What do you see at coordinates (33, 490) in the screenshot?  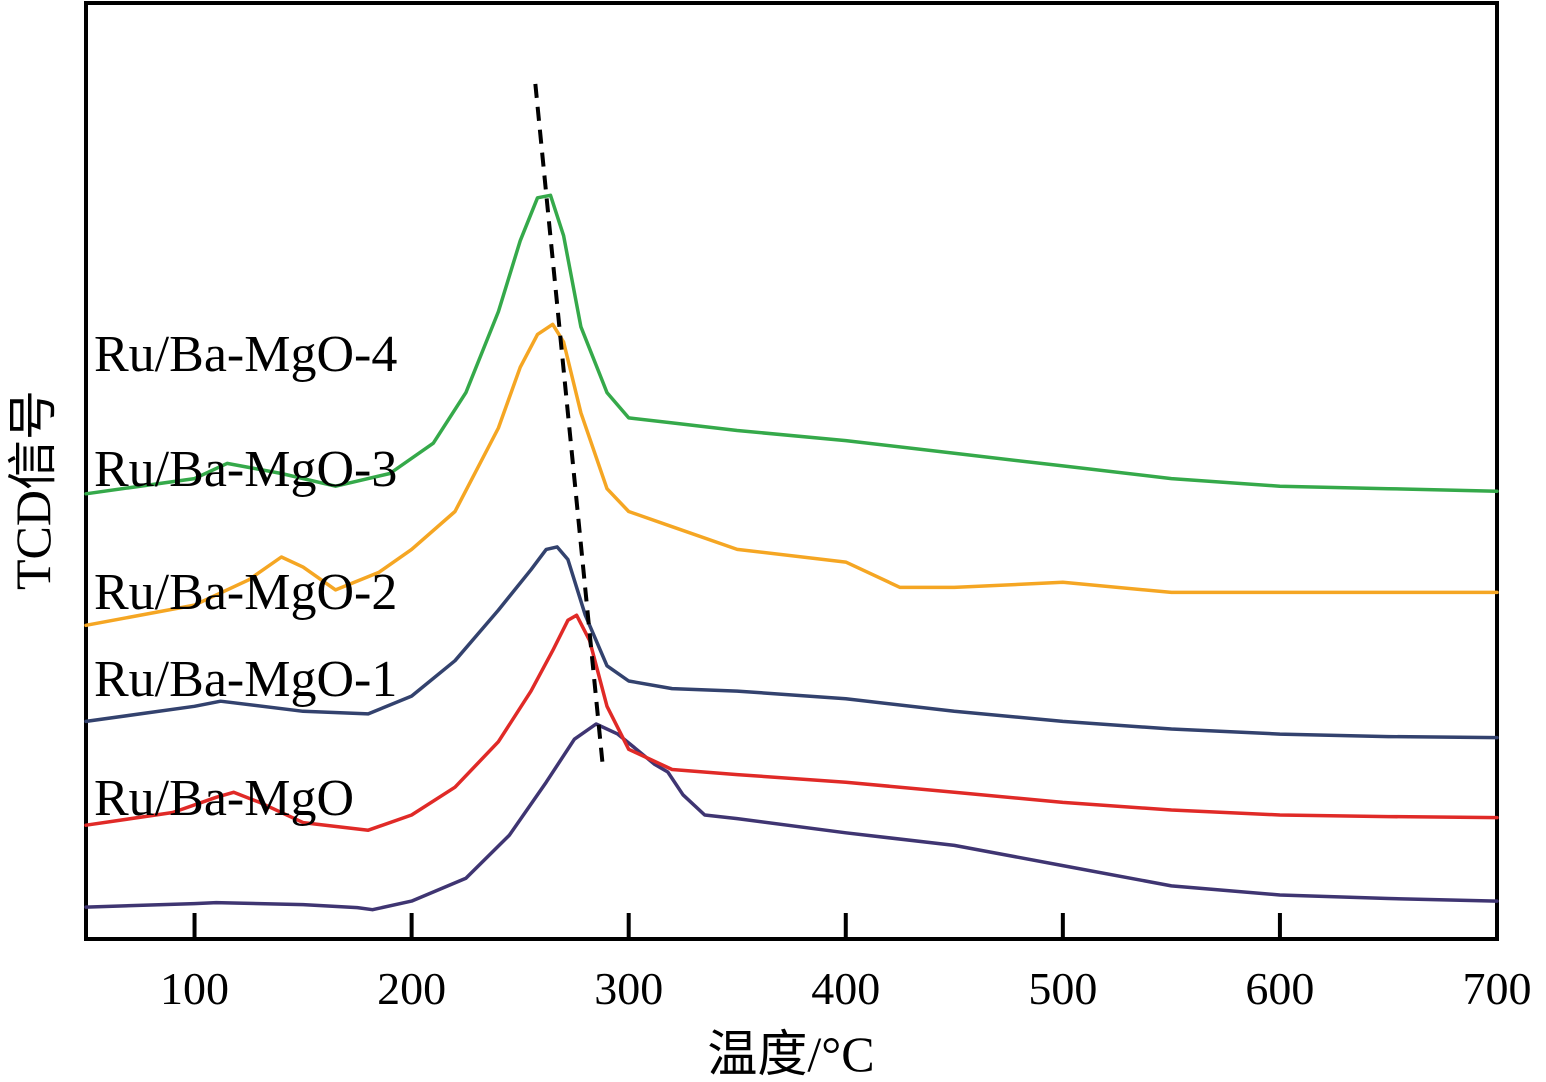 I see `y-axis-title: TCD信号` at bounding box center [33, 490].